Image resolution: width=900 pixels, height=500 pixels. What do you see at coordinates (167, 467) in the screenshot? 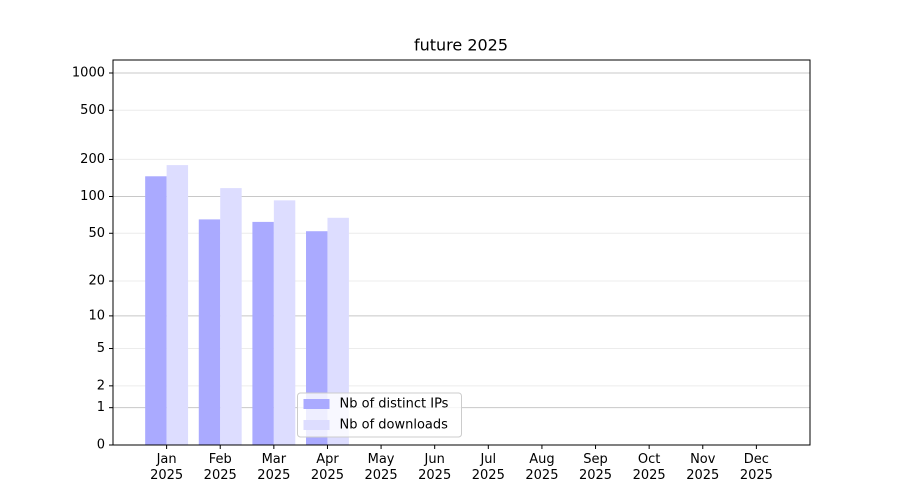
I see `x-tick-label: Jan 2025` at bounding box center [167, 467].